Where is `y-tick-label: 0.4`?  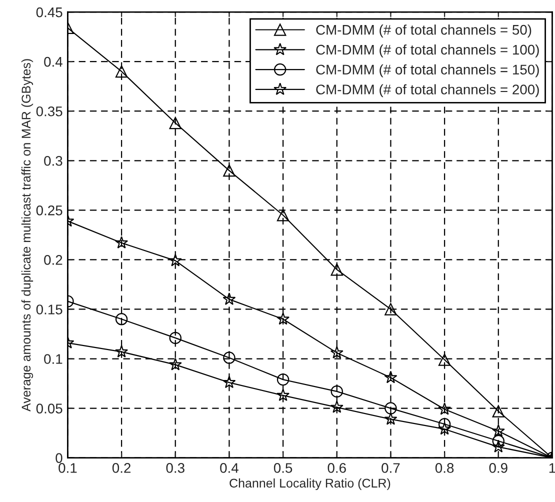
y-tick-label: 0.4 is located at coordinates (53, 61).